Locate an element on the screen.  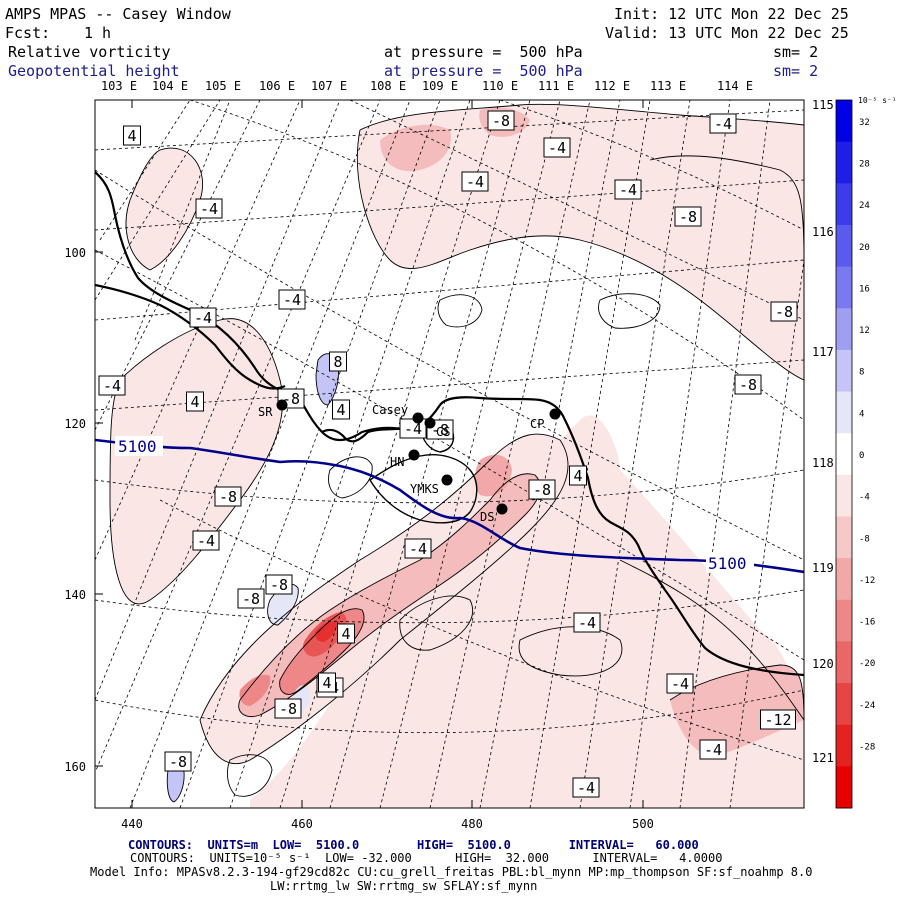
lon-label-top: 113 E is located at coordinates (668, 86).